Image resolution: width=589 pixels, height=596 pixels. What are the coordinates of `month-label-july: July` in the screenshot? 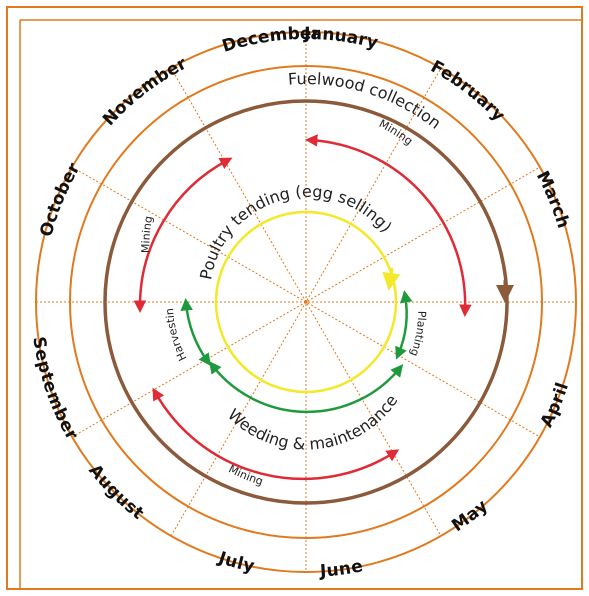 It's located at (235, 562).